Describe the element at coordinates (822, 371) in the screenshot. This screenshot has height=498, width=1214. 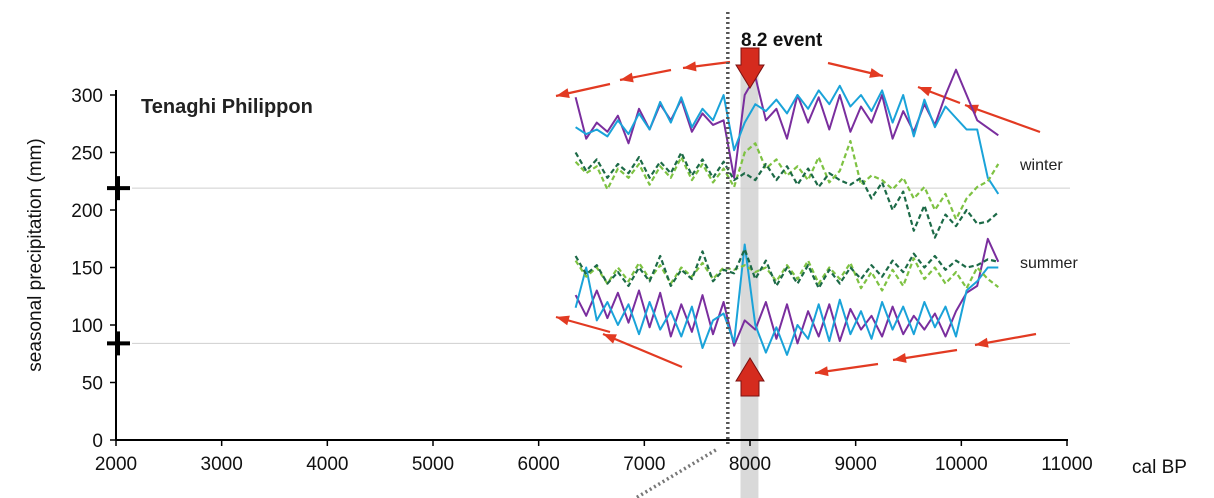
I see `trend-arrow-9-head` at that location.